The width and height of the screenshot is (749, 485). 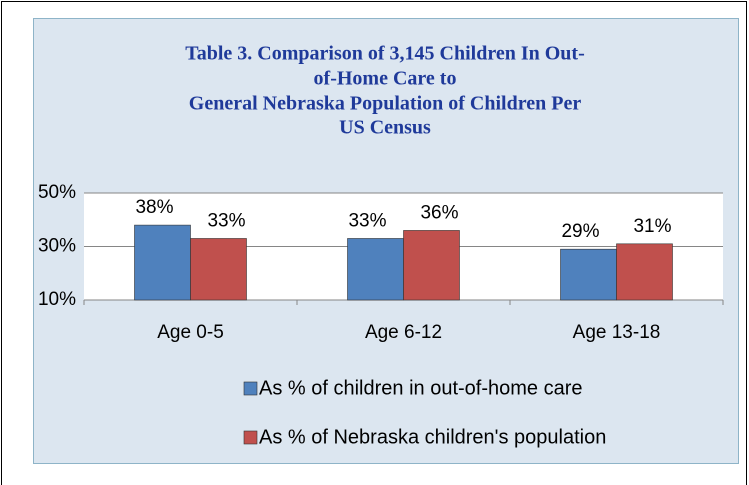 I want to click on x-tick-label: Age 0-5, so click(x=190, y=332).